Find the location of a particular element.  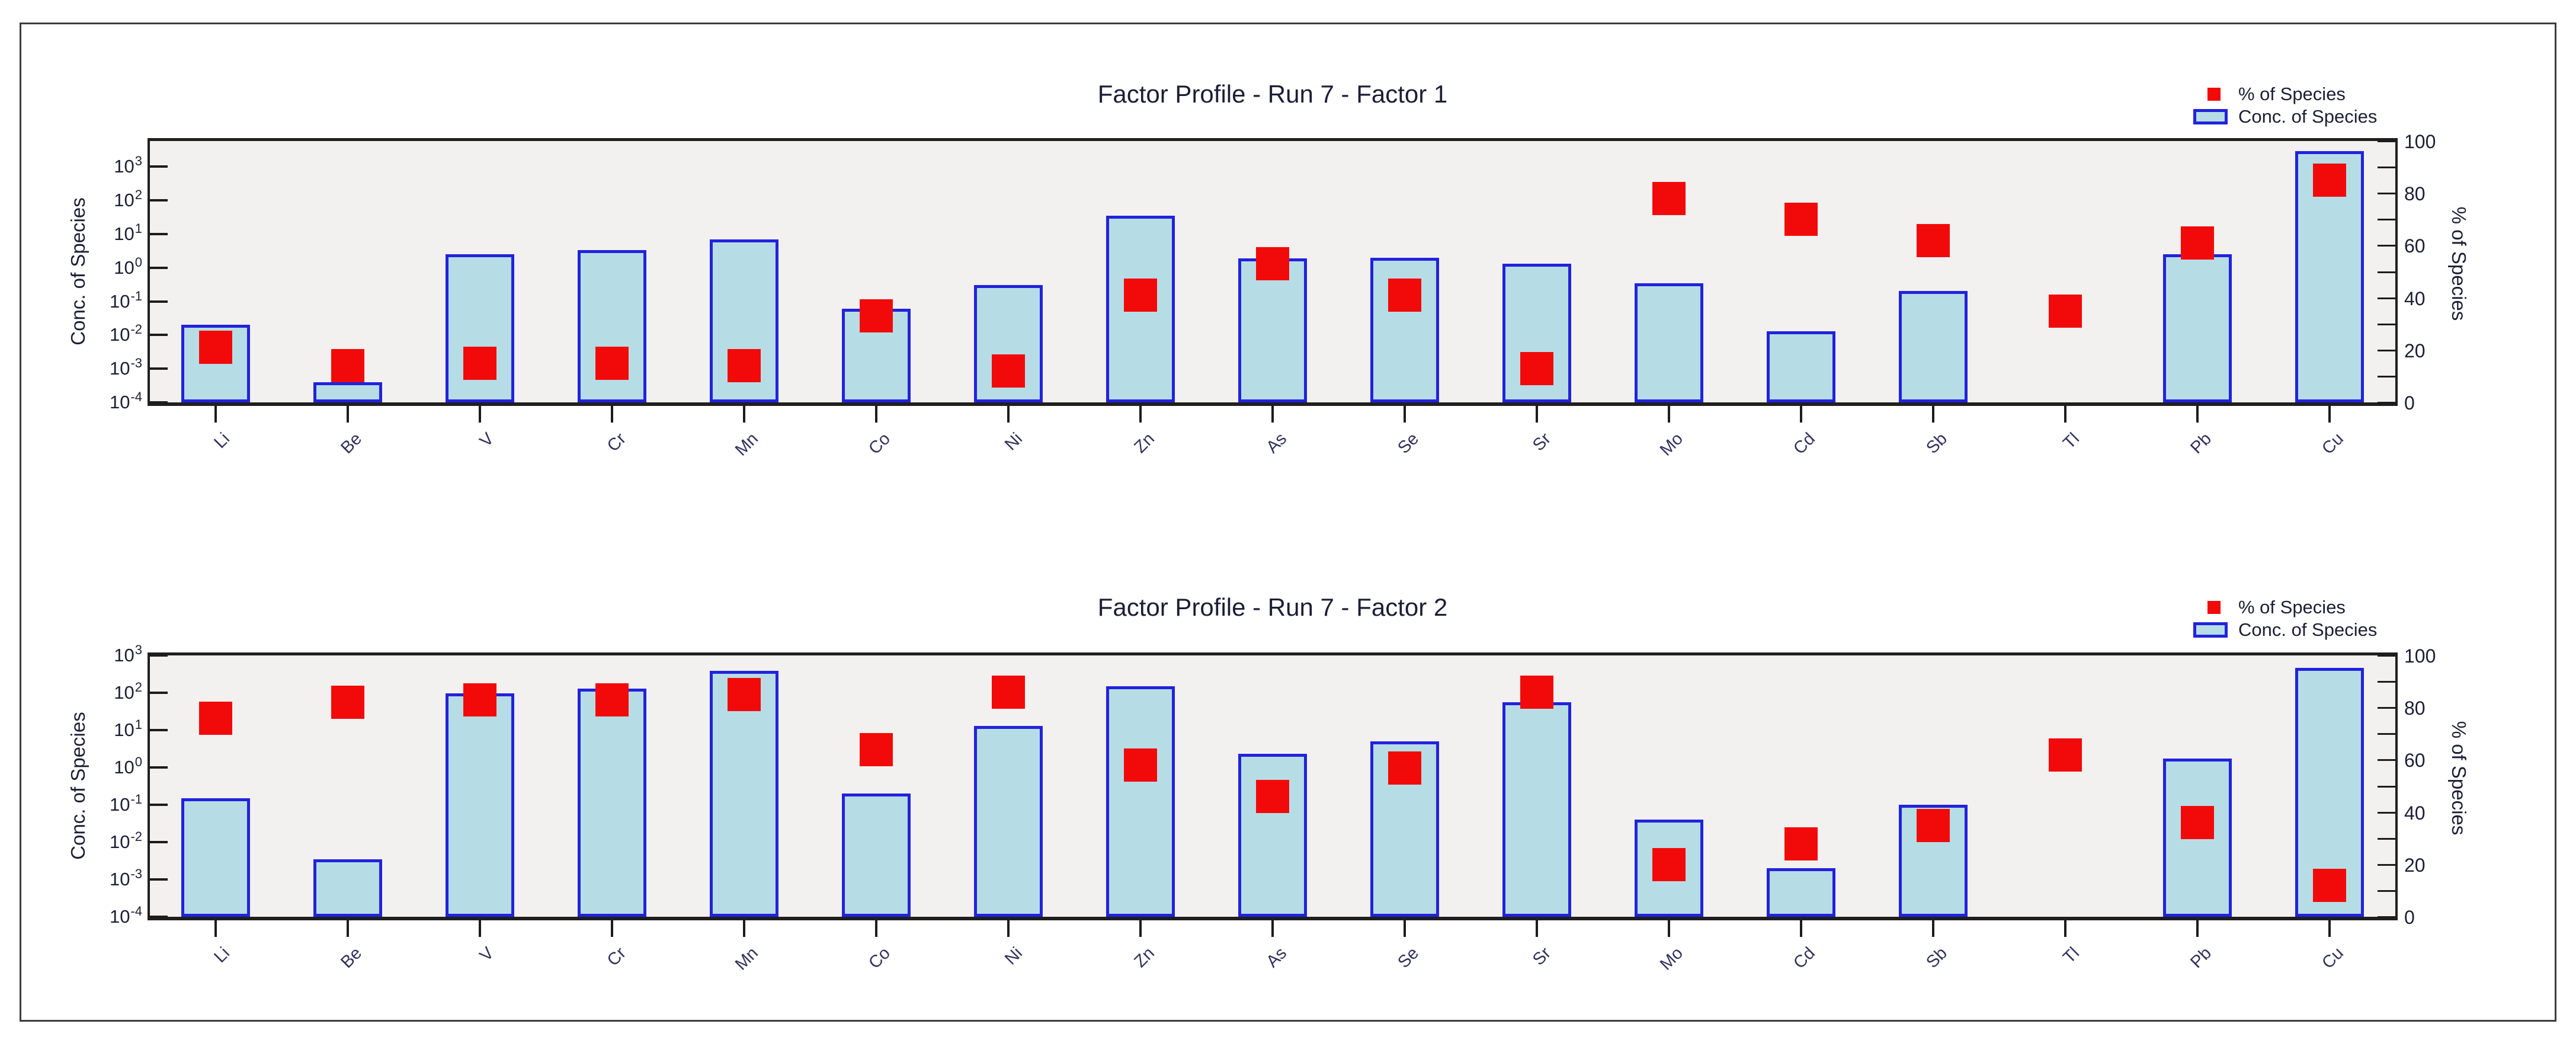

bar-As is located at coordinates (1273, 835).